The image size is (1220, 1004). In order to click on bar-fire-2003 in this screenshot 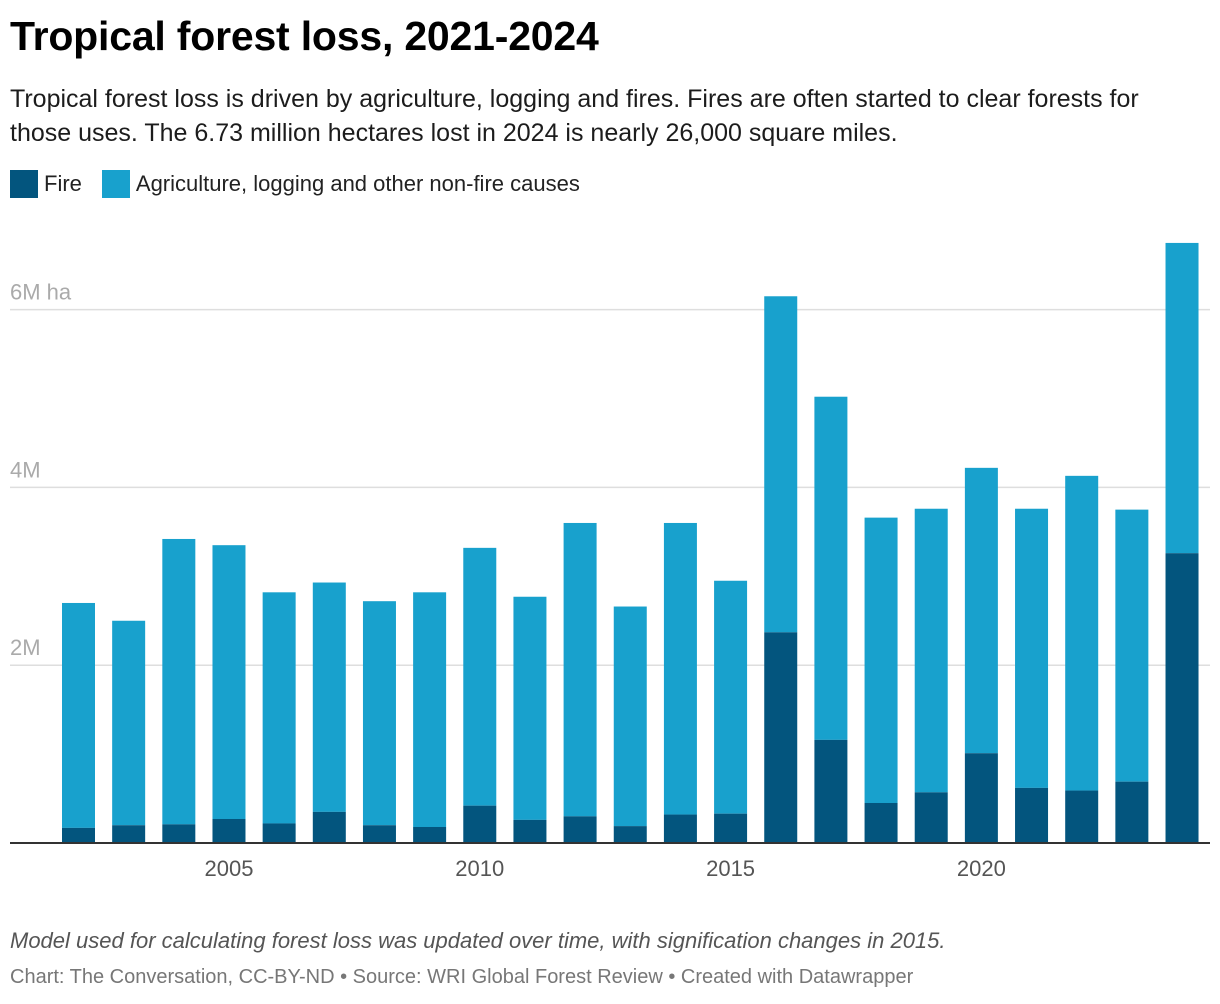, I will do `click(129, 834)`.